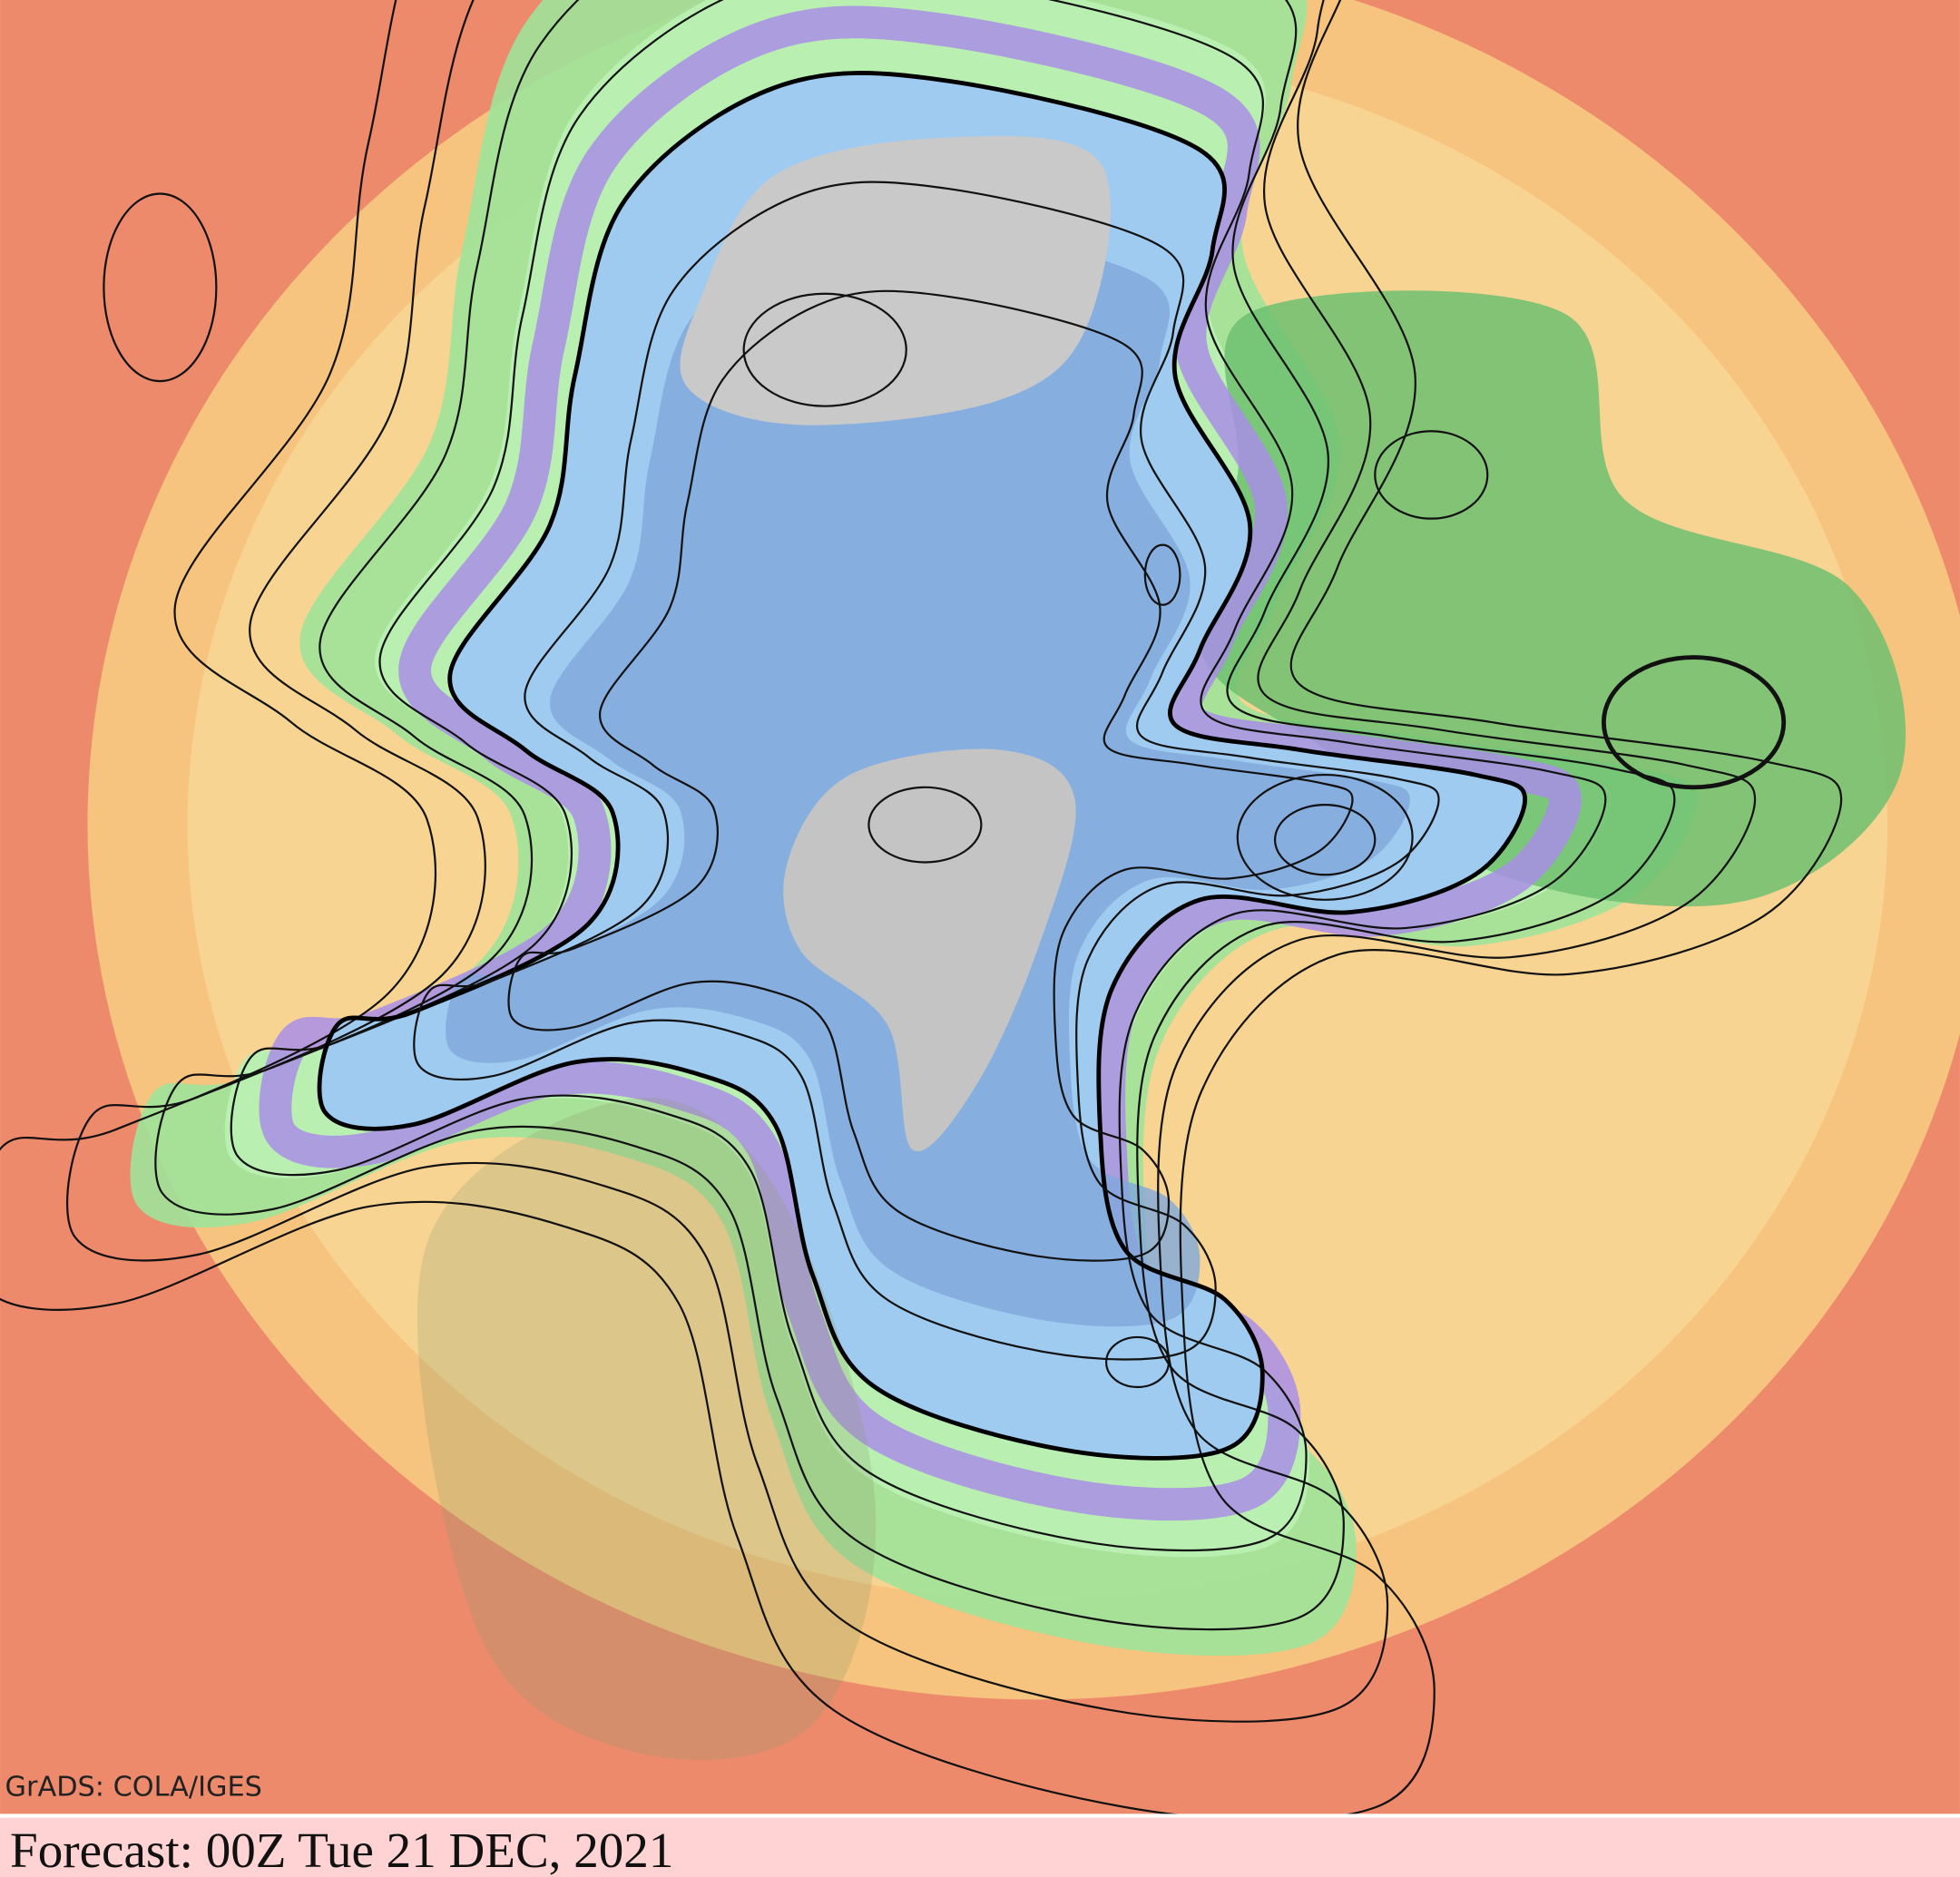 Image resolution: width=1960 pixels, height=1877 pixels. Describe the element at coordinates (341, 1850) in the screenshot. I see `footer-text: Forecast: 00Z Tue 21 DEC, 2021` at that location.